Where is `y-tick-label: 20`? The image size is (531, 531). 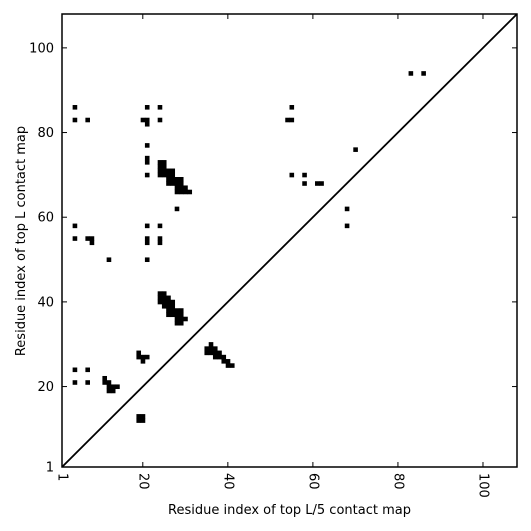 y-tick-label: 20 is located at coordinates (45, 387).